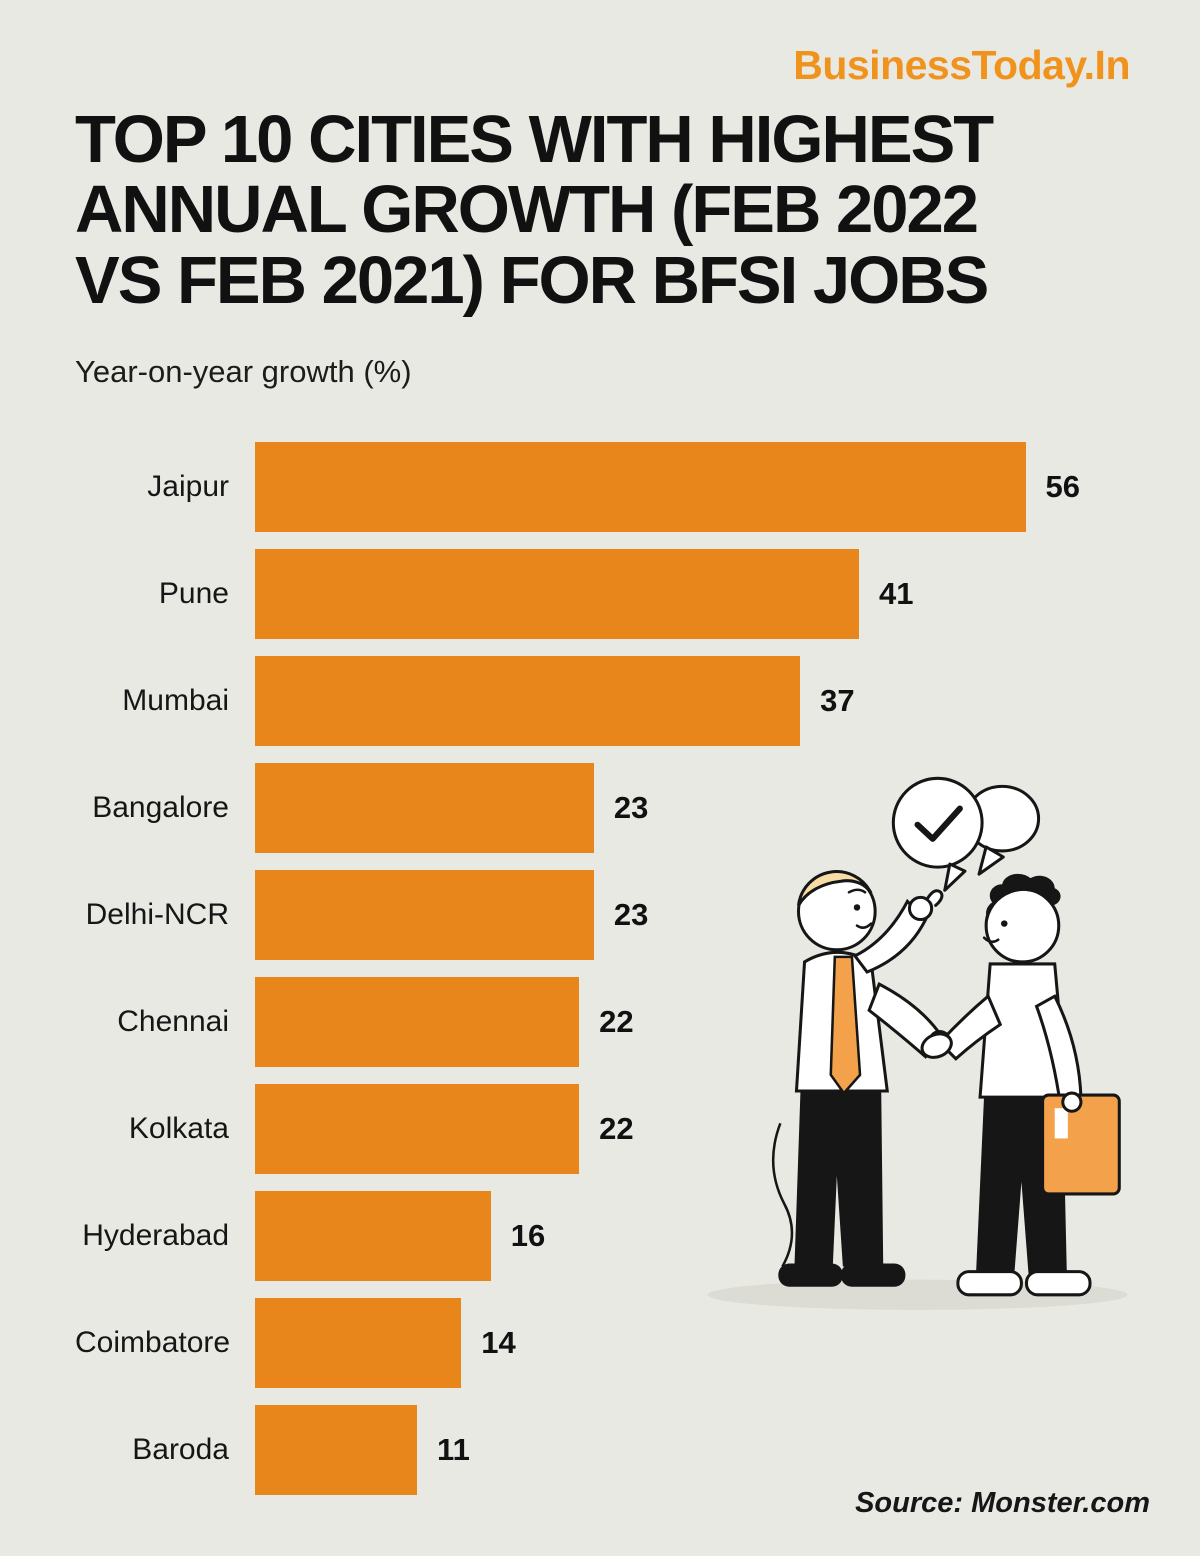 The width and height of the screenshot is (1200, 1556). I want to click on category-label: Chennai, so click(173, 1022).